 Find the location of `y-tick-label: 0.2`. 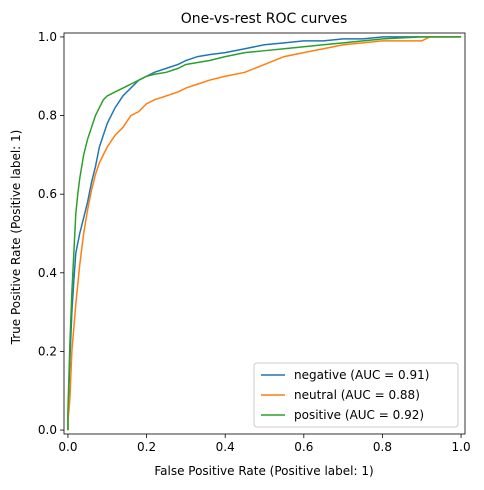

y-tick-label: 0.2 is located at coordinates (47, 351).